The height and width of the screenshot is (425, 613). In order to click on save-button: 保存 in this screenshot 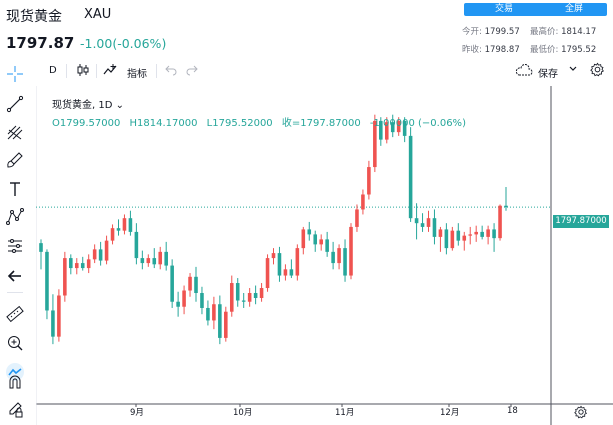, I will do `click(548, 74)`.